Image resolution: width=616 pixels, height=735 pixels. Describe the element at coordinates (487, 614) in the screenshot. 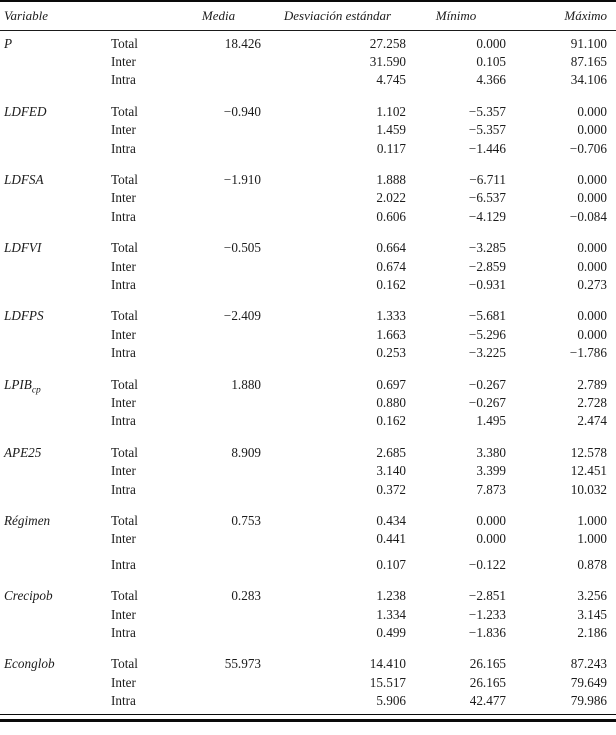

I see `min-value: −1.233` at that location.